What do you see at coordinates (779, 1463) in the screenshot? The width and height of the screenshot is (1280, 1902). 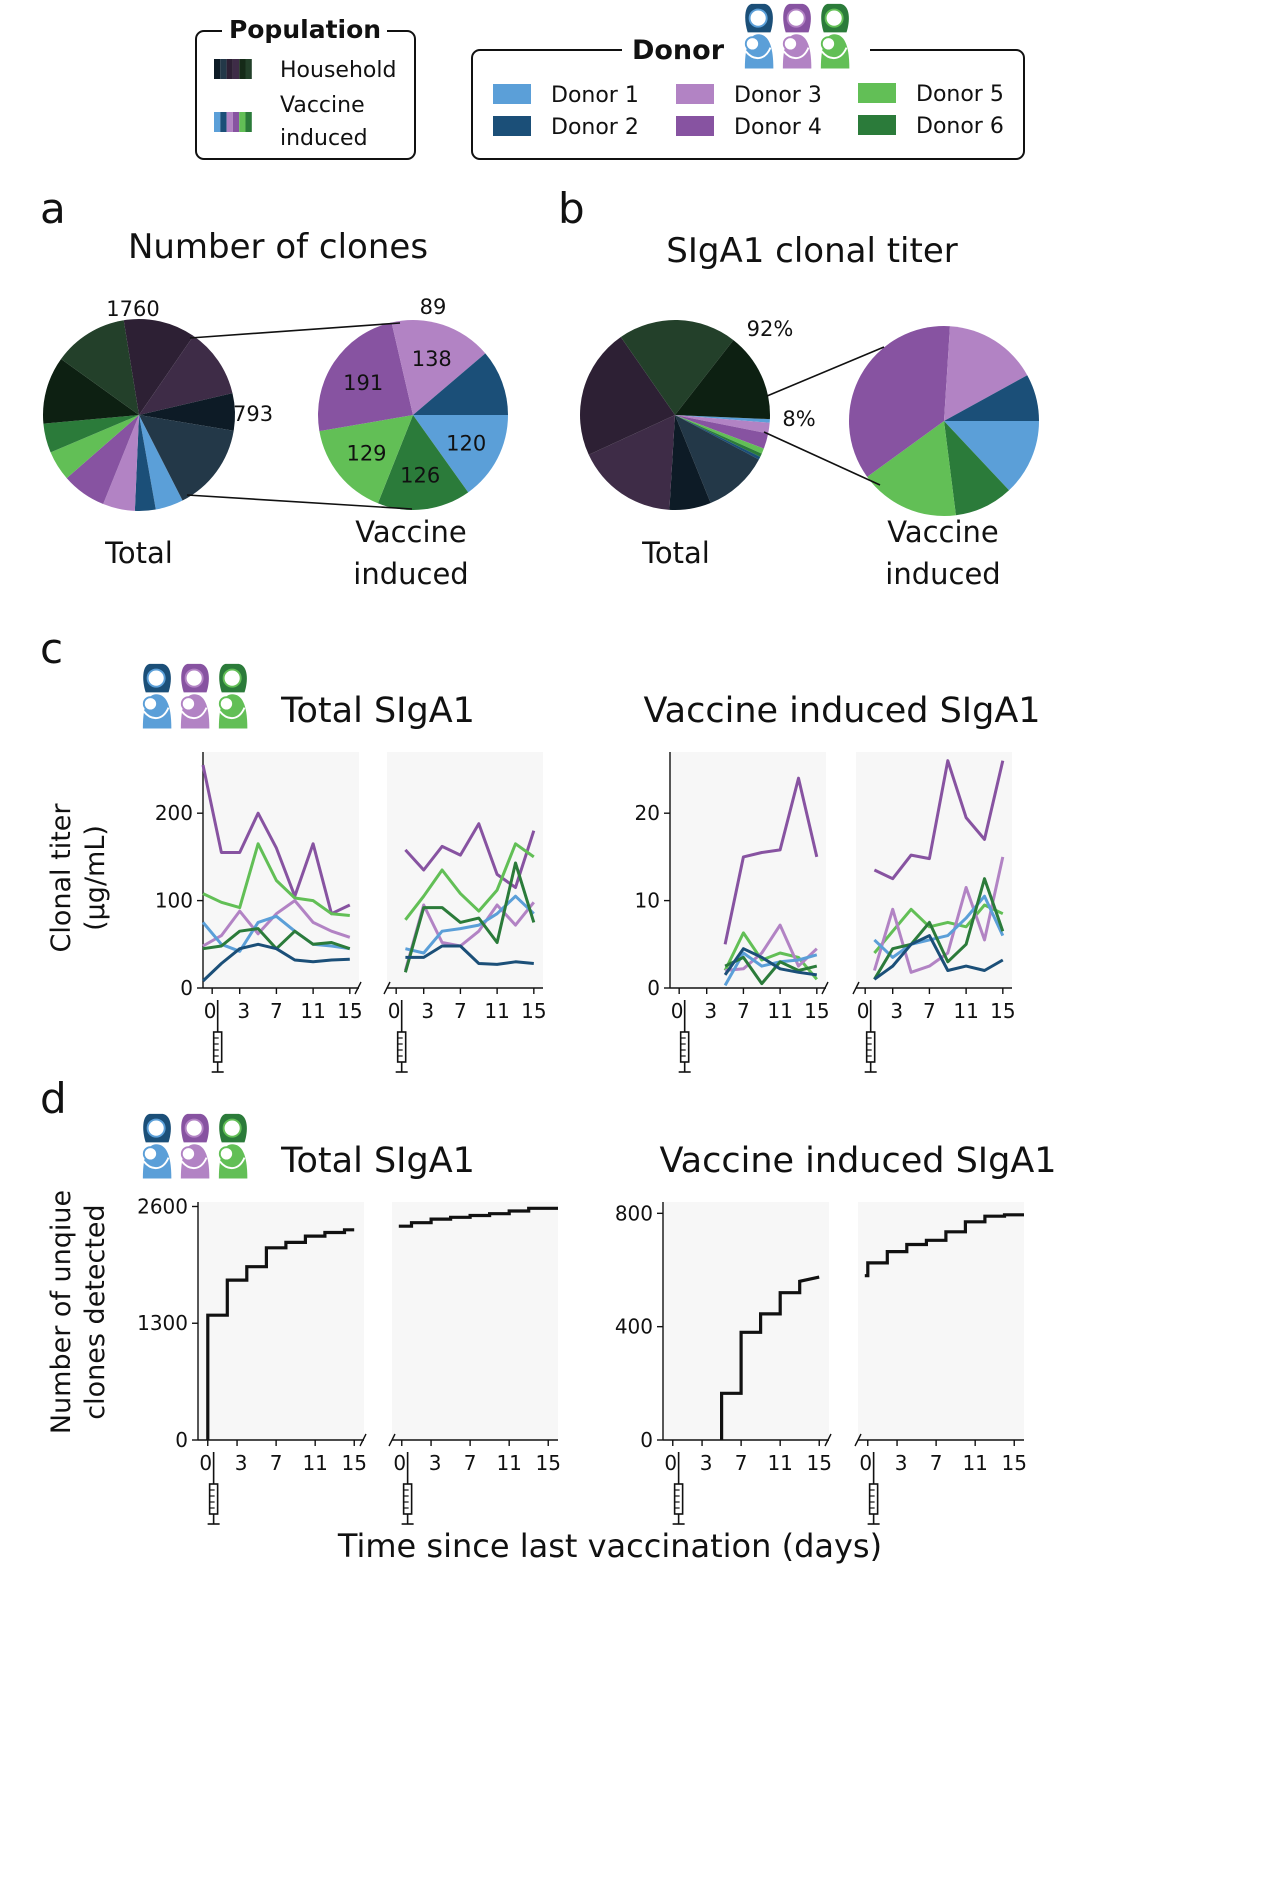 I see `x-tick-label: 11` at bounding box center [779, 1463].